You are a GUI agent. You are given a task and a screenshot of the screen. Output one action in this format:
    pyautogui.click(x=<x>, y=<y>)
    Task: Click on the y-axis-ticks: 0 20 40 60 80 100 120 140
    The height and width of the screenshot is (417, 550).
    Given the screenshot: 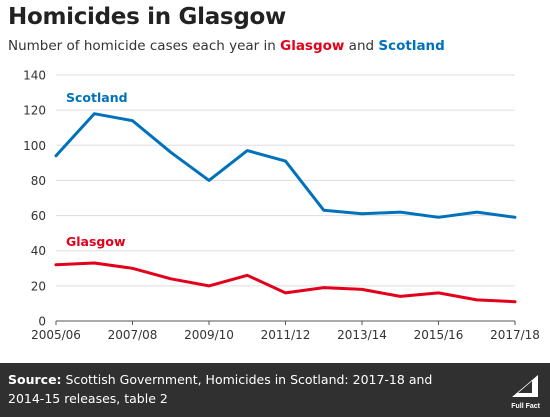 What is the action you would take?
    pyautogui.click(x=34, y=199)
    